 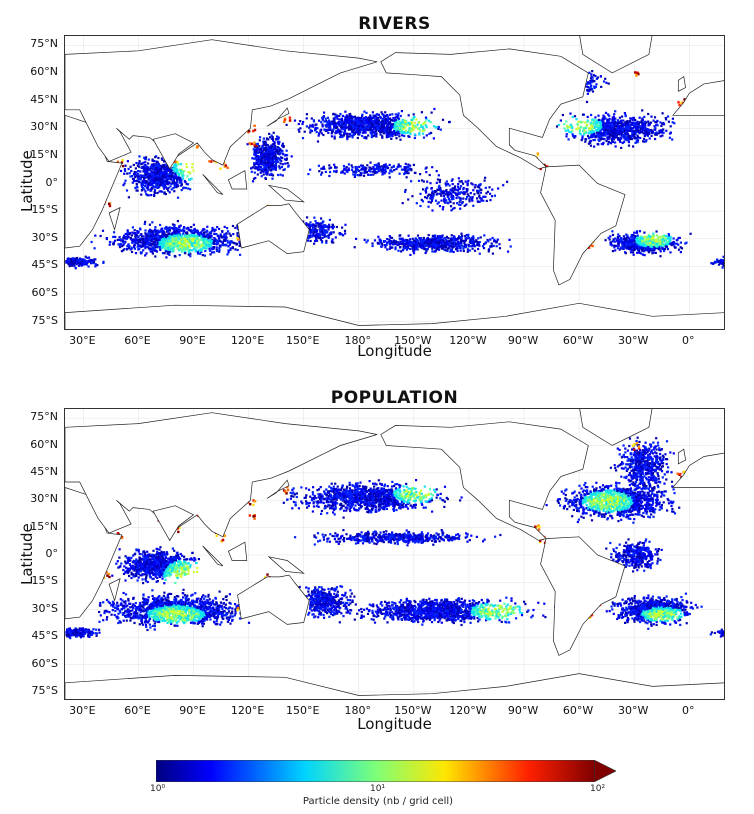 What do you see at coordinates (394, 351) in the screenshot?
I see `xlabel-rivers: Longitude` at bounding box center [394, 351].